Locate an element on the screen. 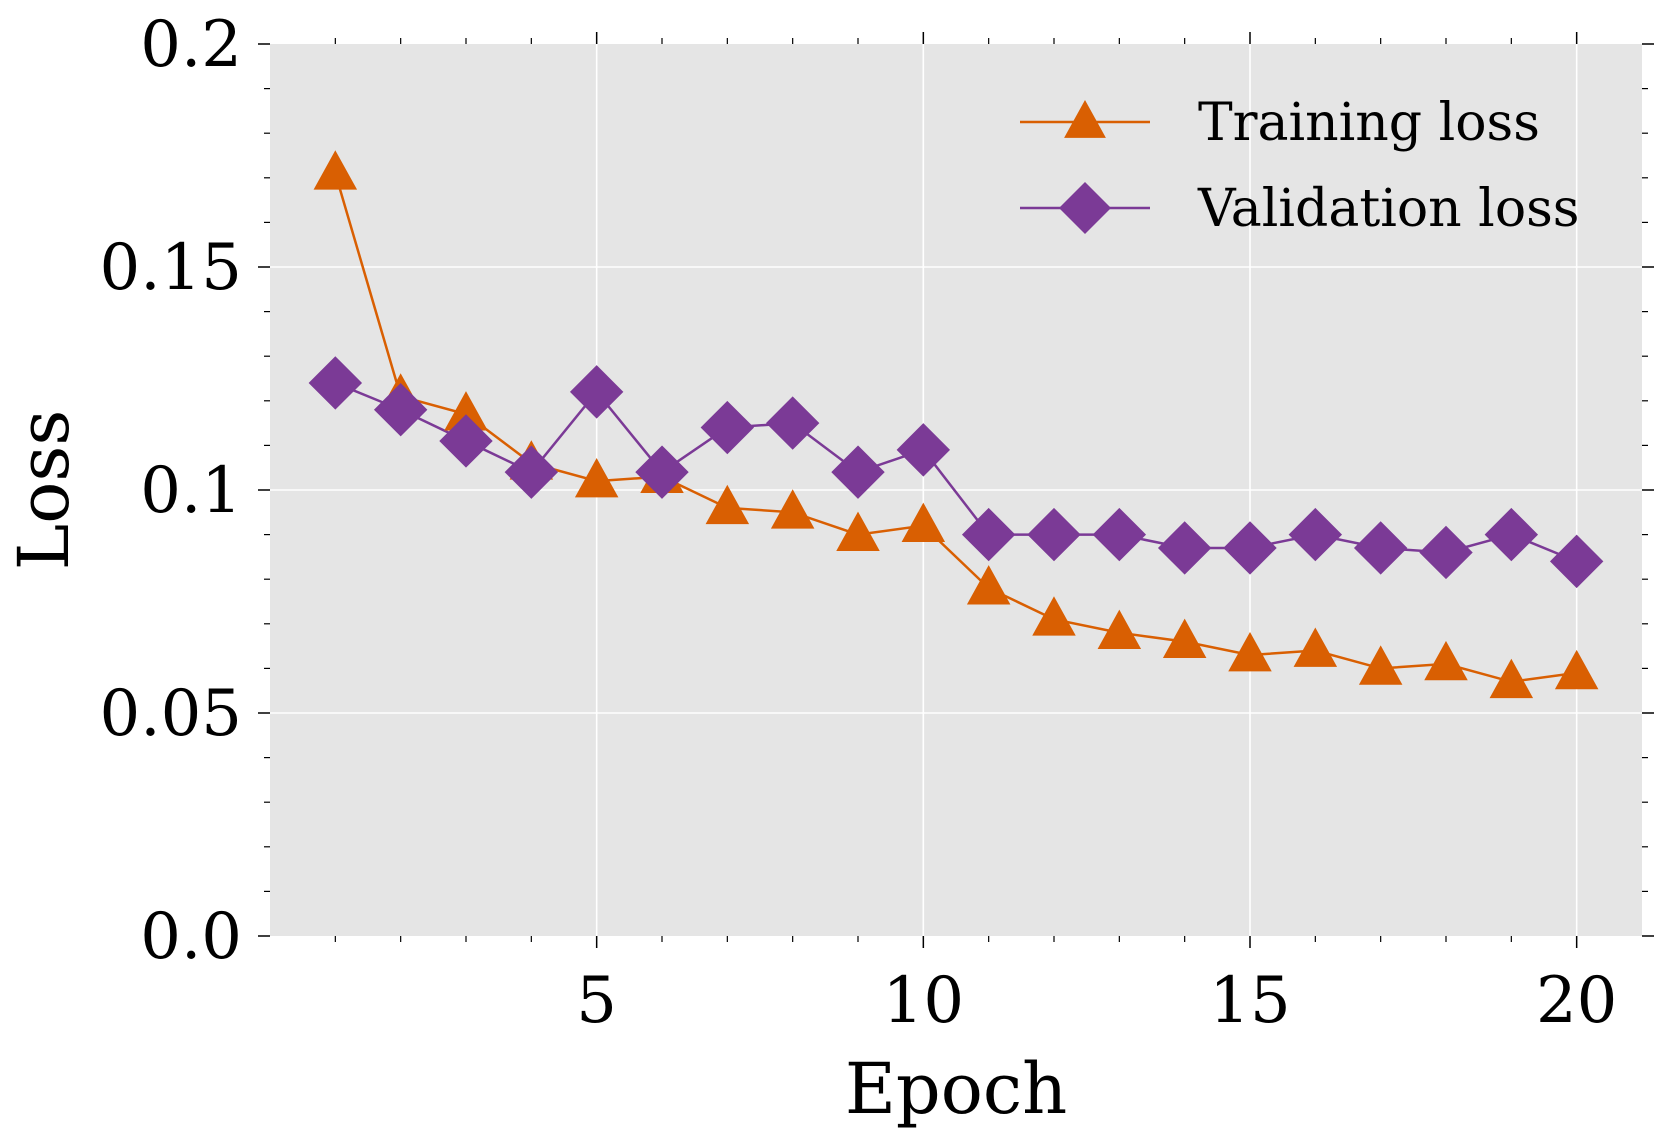  y-tick-labels: 0.0 0.05 0.1 0.15 0.2 is located at coordinates (171, 491).